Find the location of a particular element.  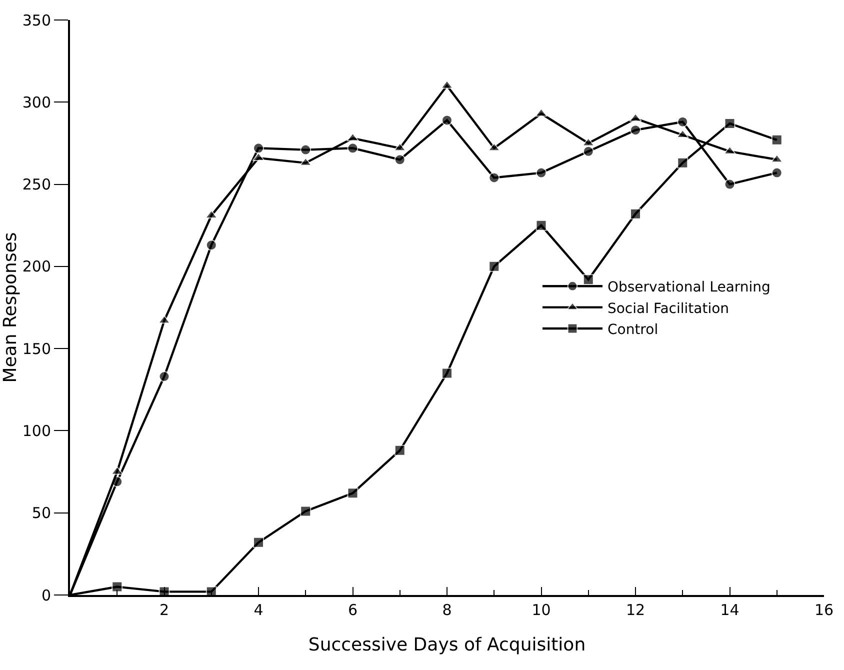

y-tick-label: 200 is located at coordinates (36, 267).